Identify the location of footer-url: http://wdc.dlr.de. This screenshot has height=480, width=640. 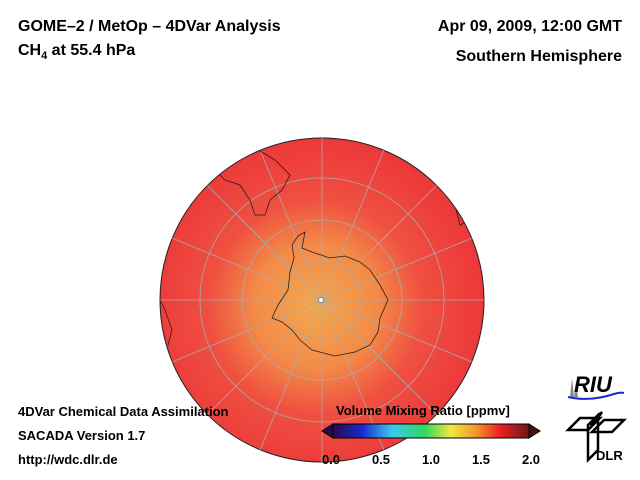
(68, 459).